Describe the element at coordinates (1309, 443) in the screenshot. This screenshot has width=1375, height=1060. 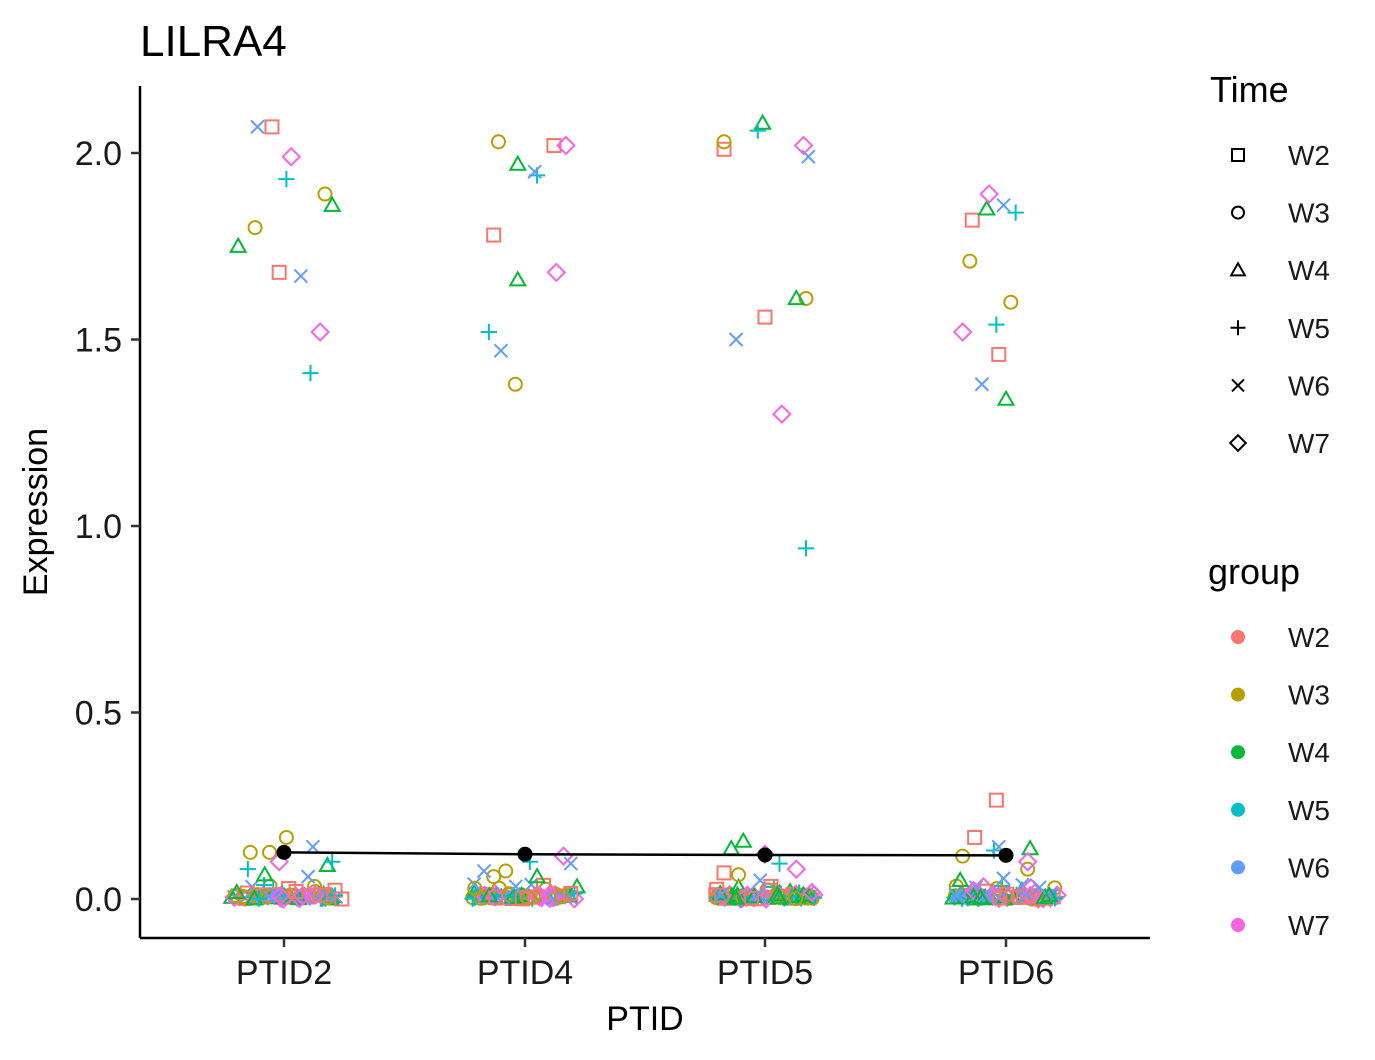
I see `legend-time-label: W7` at that location.